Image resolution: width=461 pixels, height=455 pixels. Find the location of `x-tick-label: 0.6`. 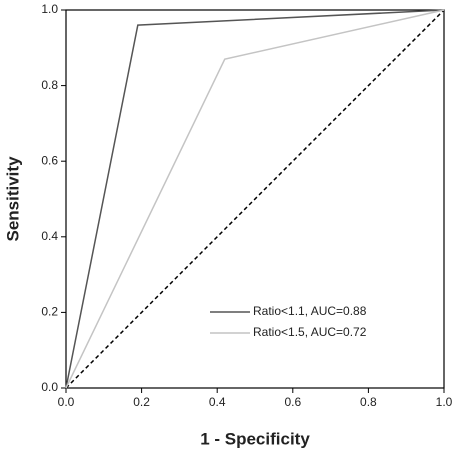

x-tick-label: 0.6 is located at coordinates (292, 402).